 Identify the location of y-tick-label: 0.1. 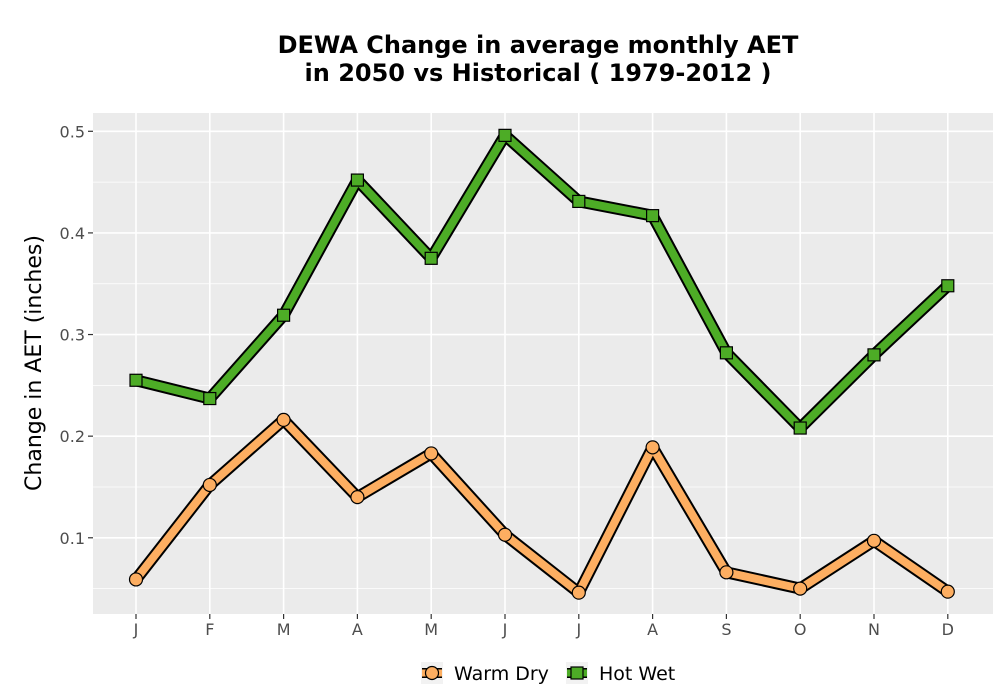
(72, 538).